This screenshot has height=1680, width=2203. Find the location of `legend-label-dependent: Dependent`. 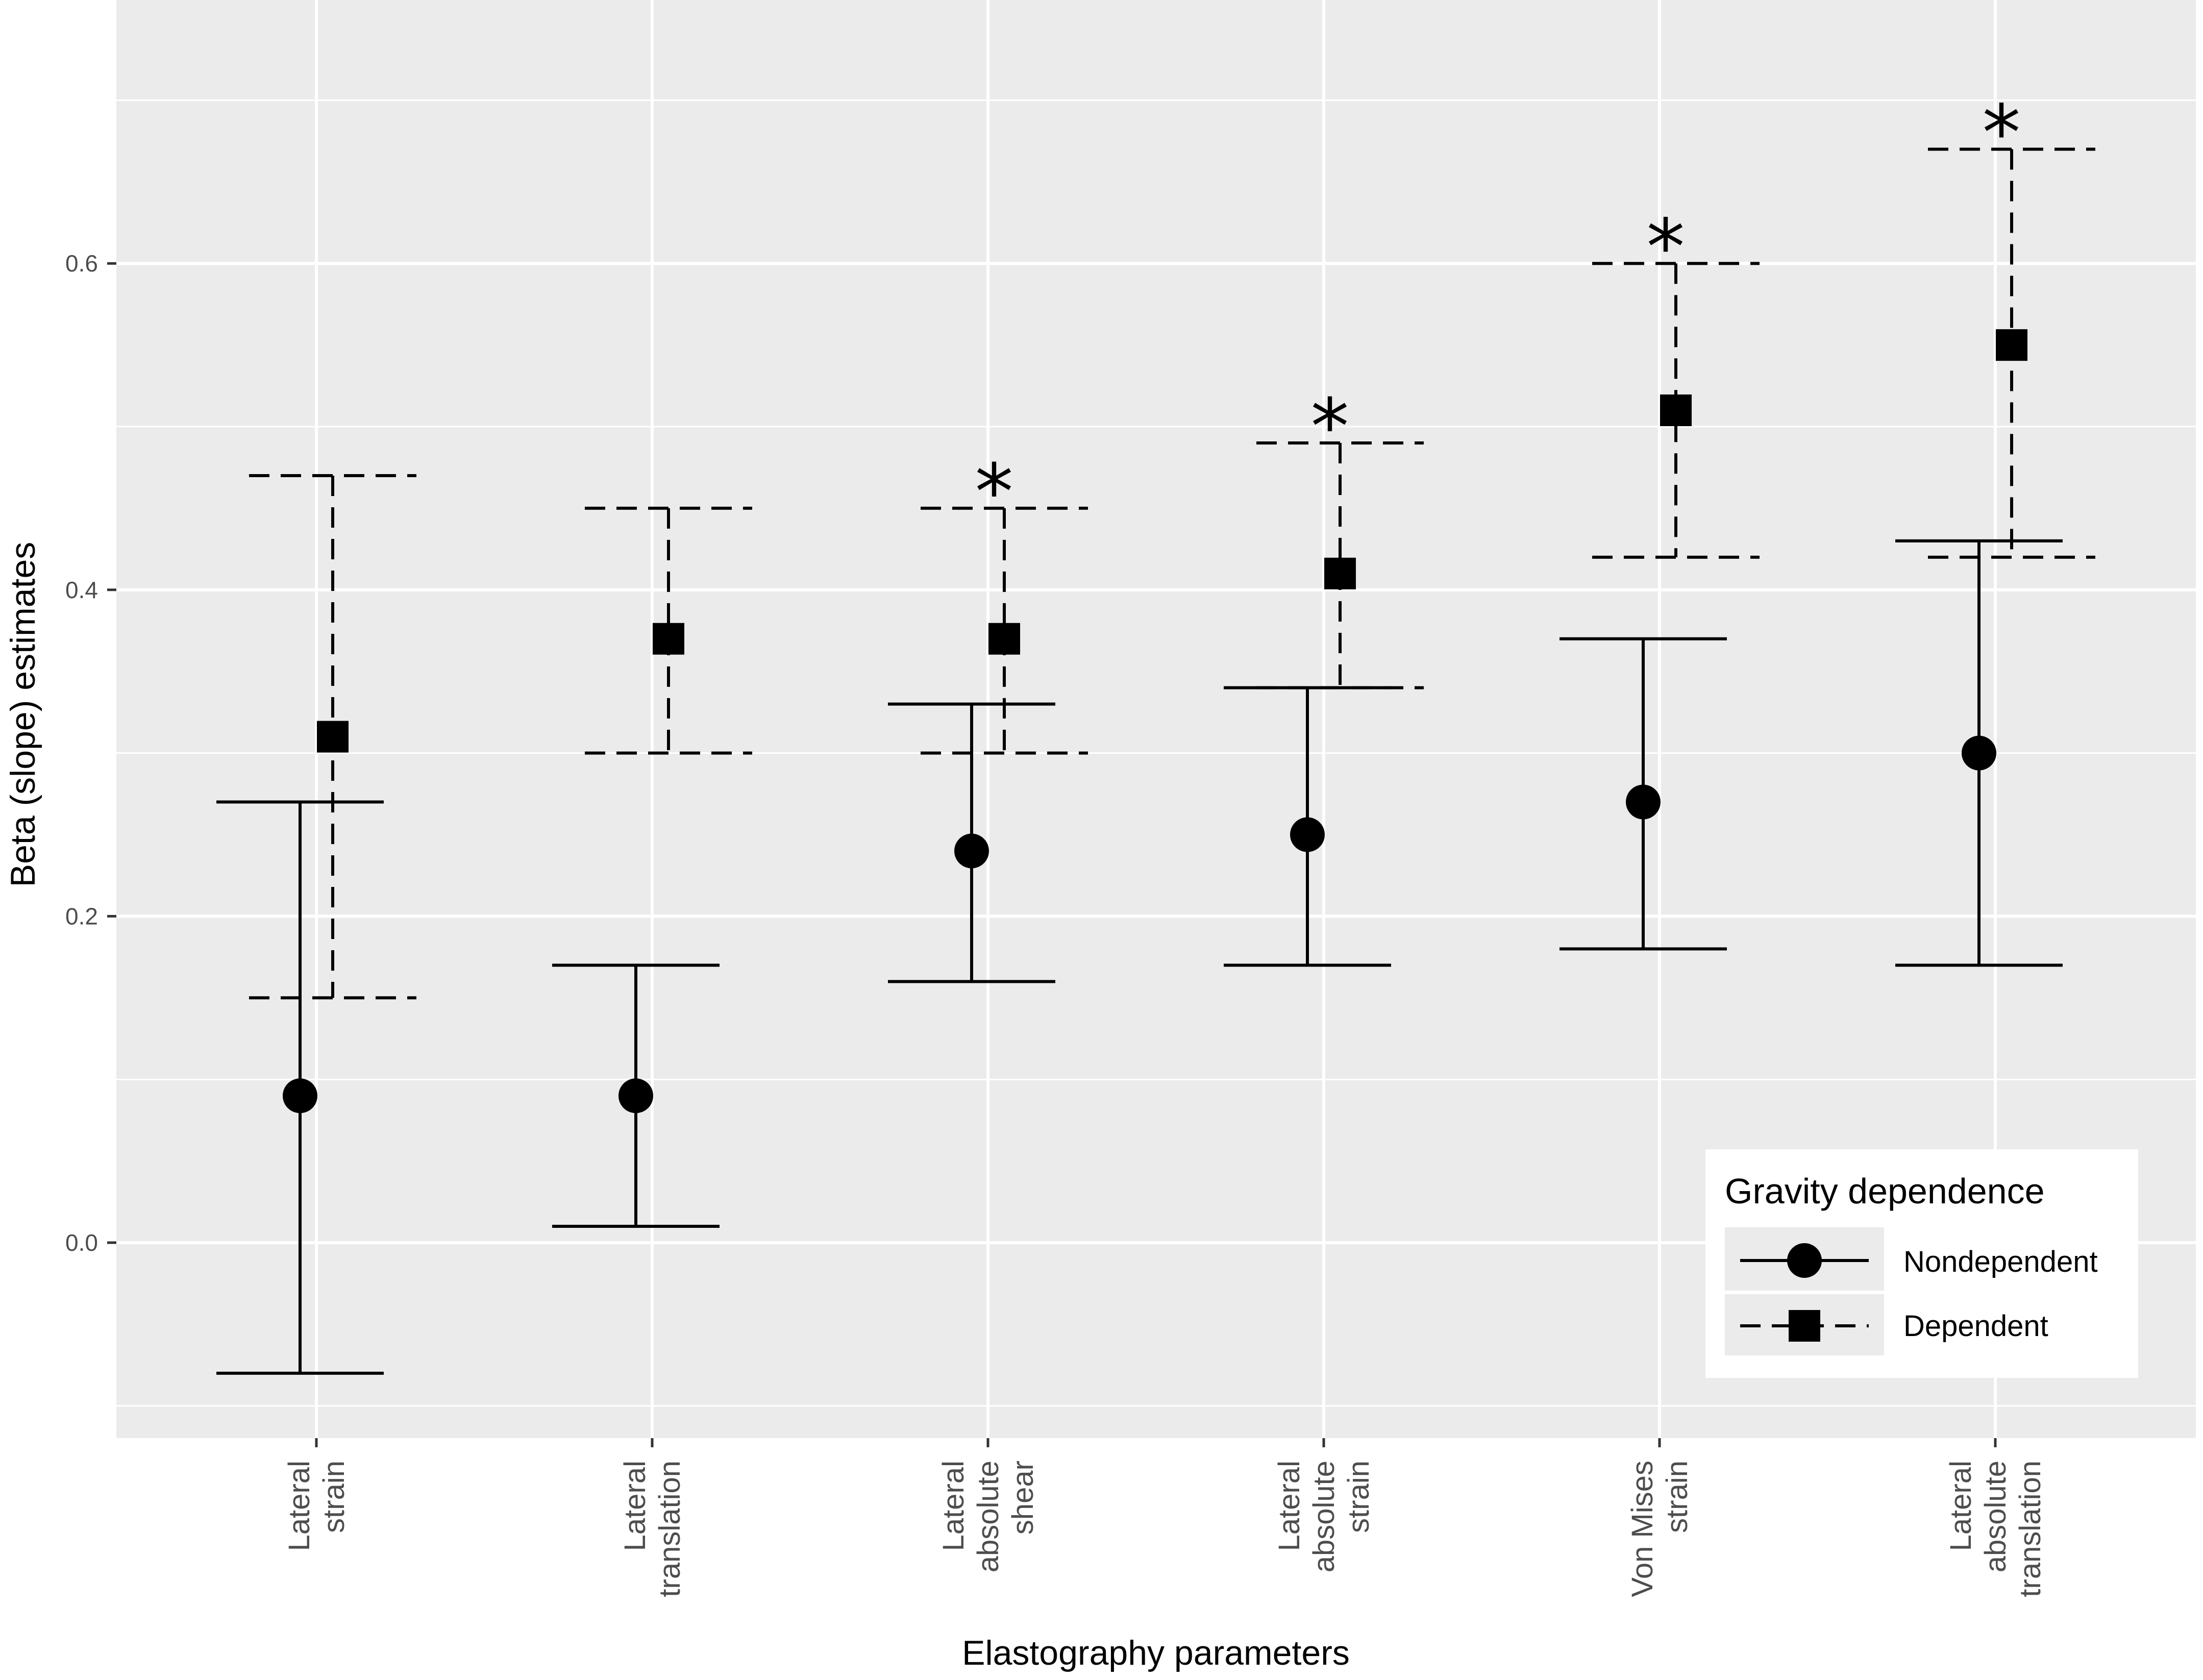

legend-label-dependent: Dependent is located at coordinates (1975, 1326).